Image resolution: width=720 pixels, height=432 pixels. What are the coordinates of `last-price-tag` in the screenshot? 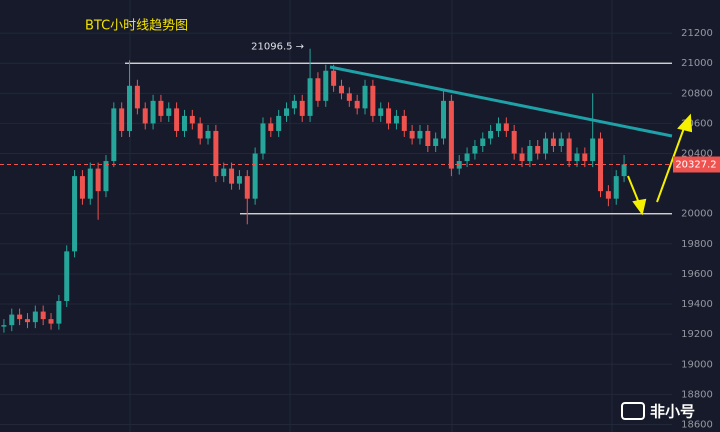 It's located at (696, 164).